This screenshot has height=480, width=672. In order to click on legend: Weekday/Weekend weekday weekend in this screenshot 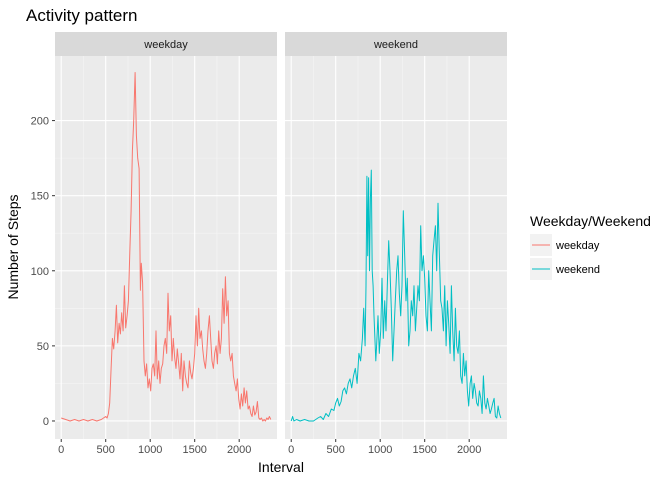, I will do `click(590, 246)`.